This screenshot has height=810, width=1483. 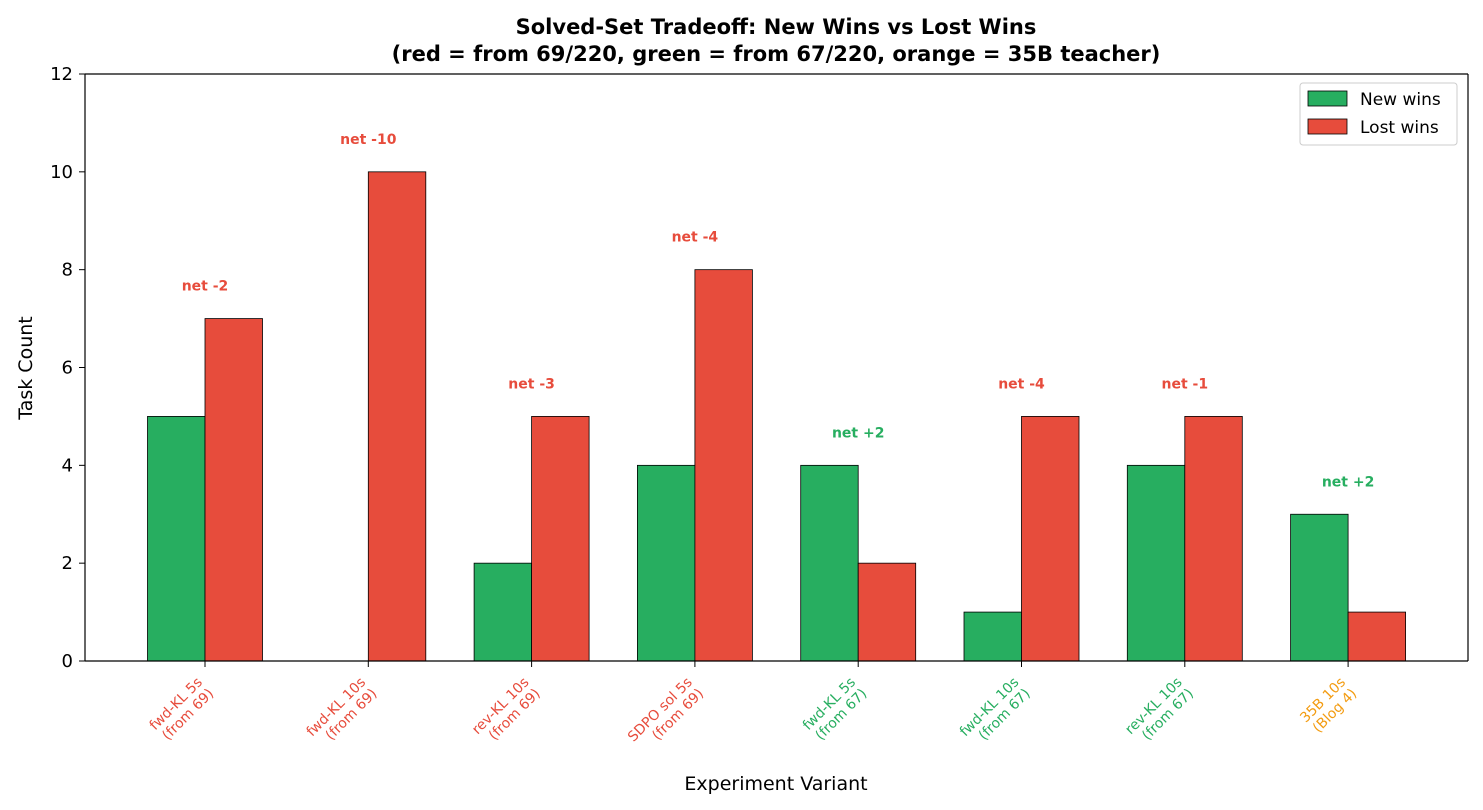 I want to click on x-axis-label: Experiment Variant, so click(x=775, y=784).